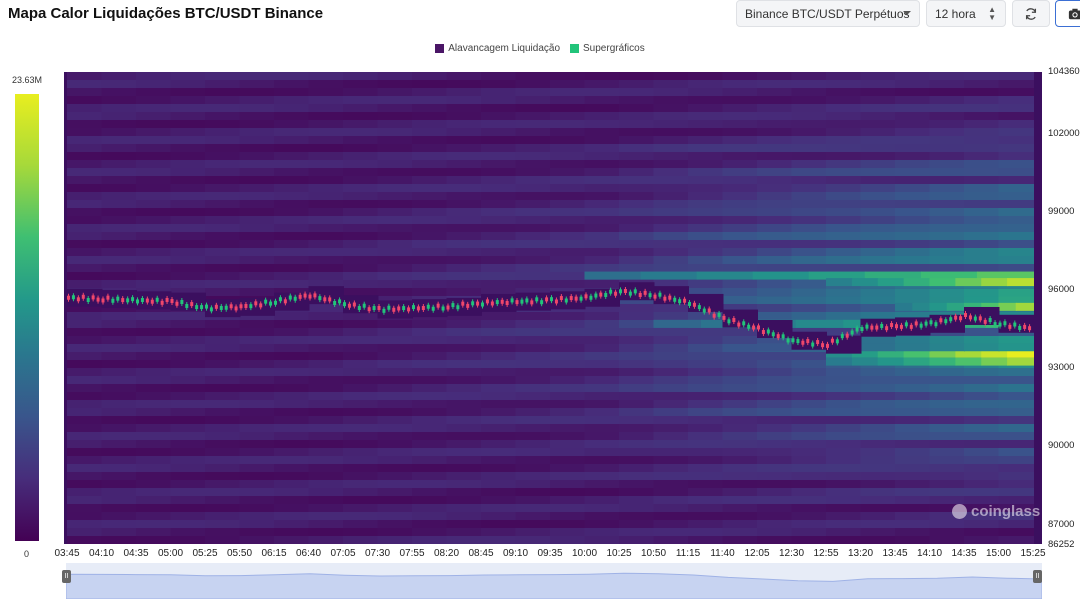 The height and width of the screenshot is (605, 1080). What do you see at coordinates (554, 581) in the screenshot?
I see `range-navigator` at bounding box center [554, 581].